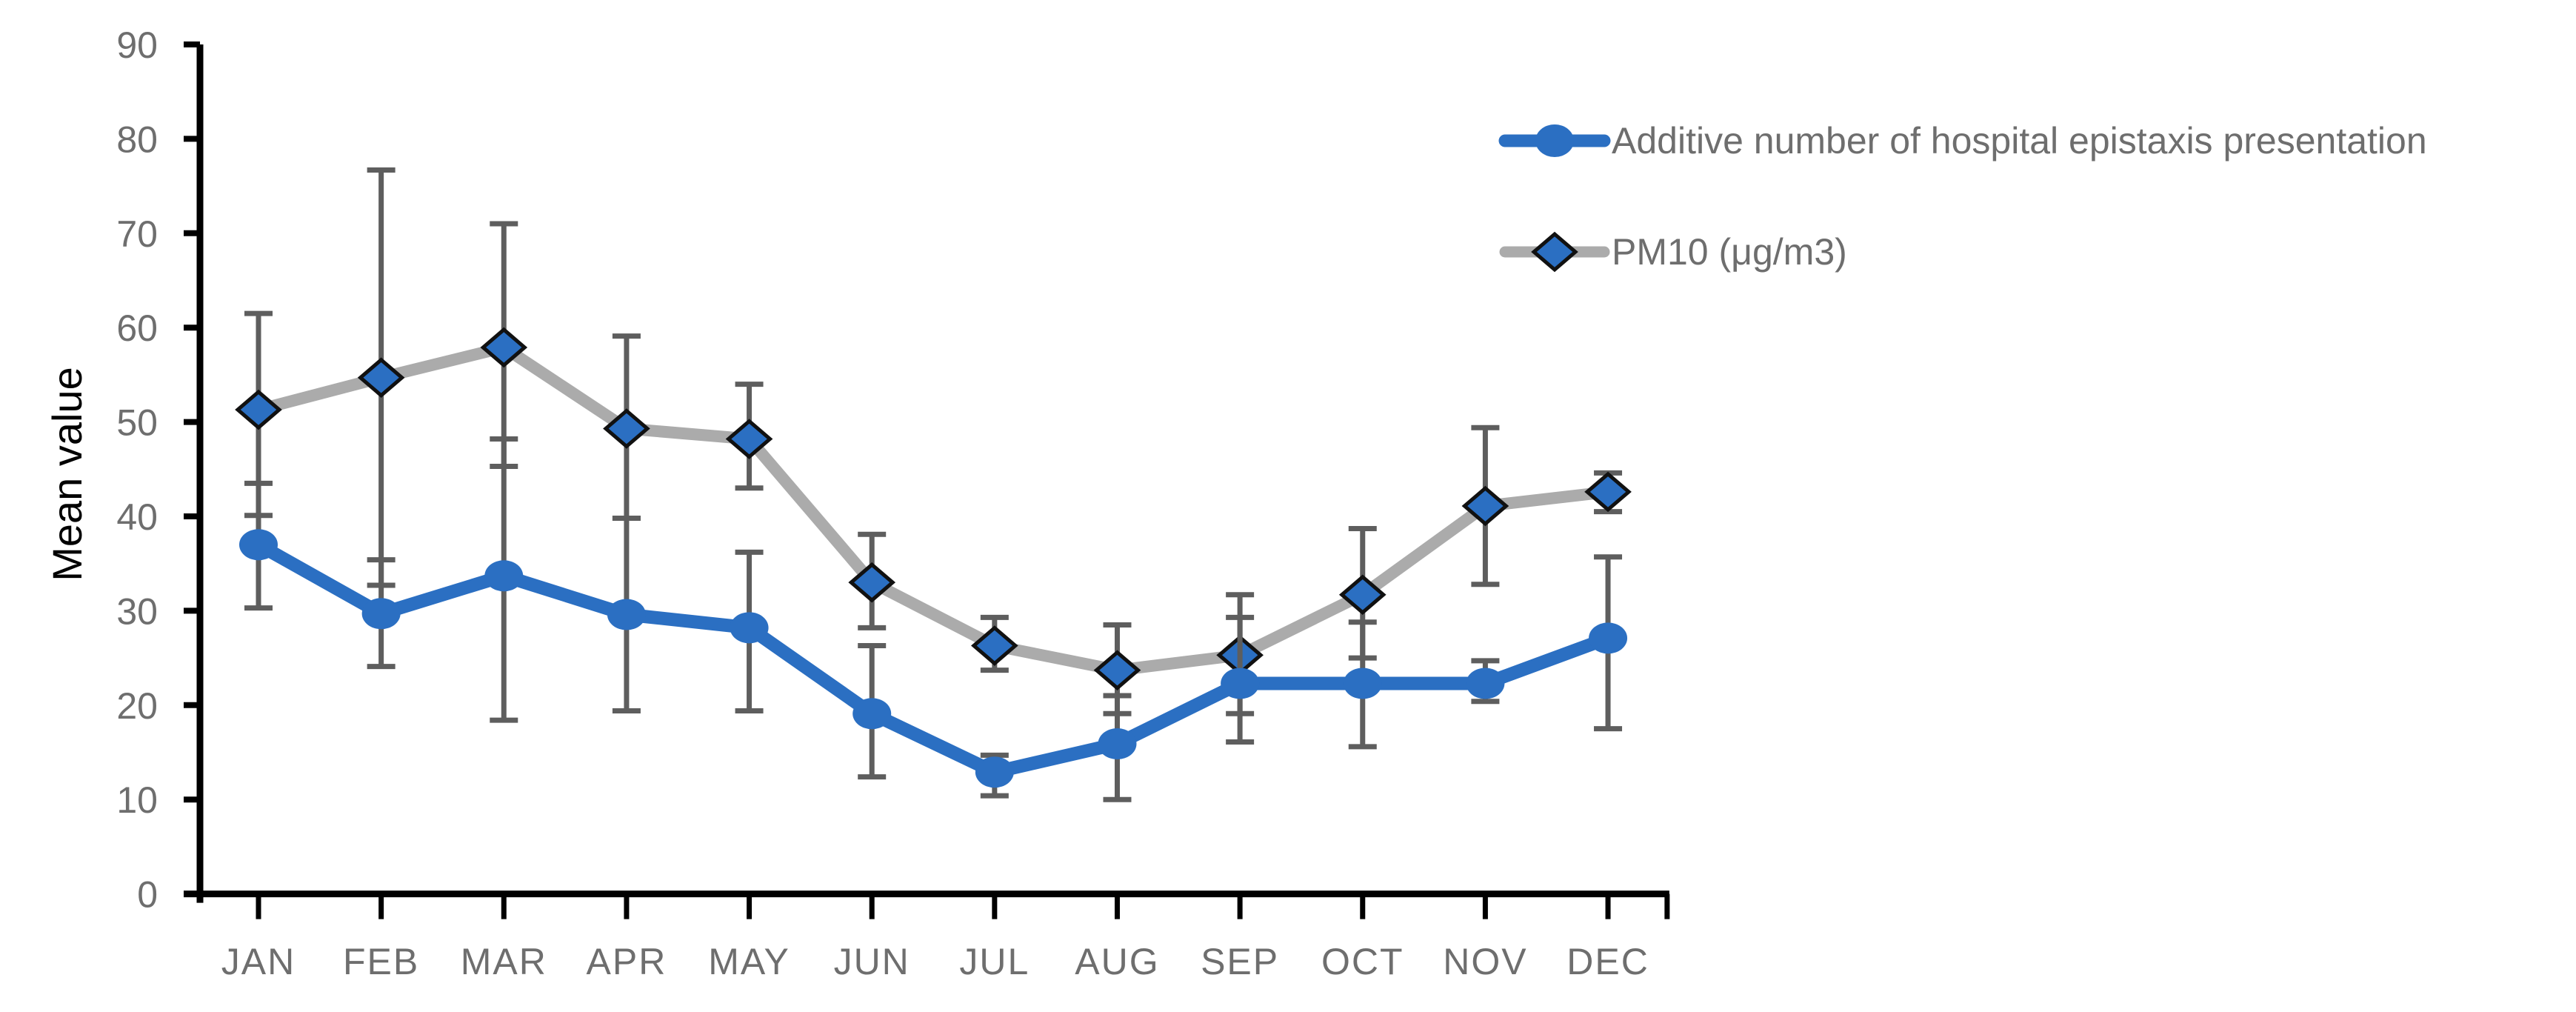 This screenshot has height=1012, width=2576. What do you see at coordinates (1240, 961) in the screenshot?
I see `x-tick-label-SEP: SEP` at bounding box center [1240, 961].